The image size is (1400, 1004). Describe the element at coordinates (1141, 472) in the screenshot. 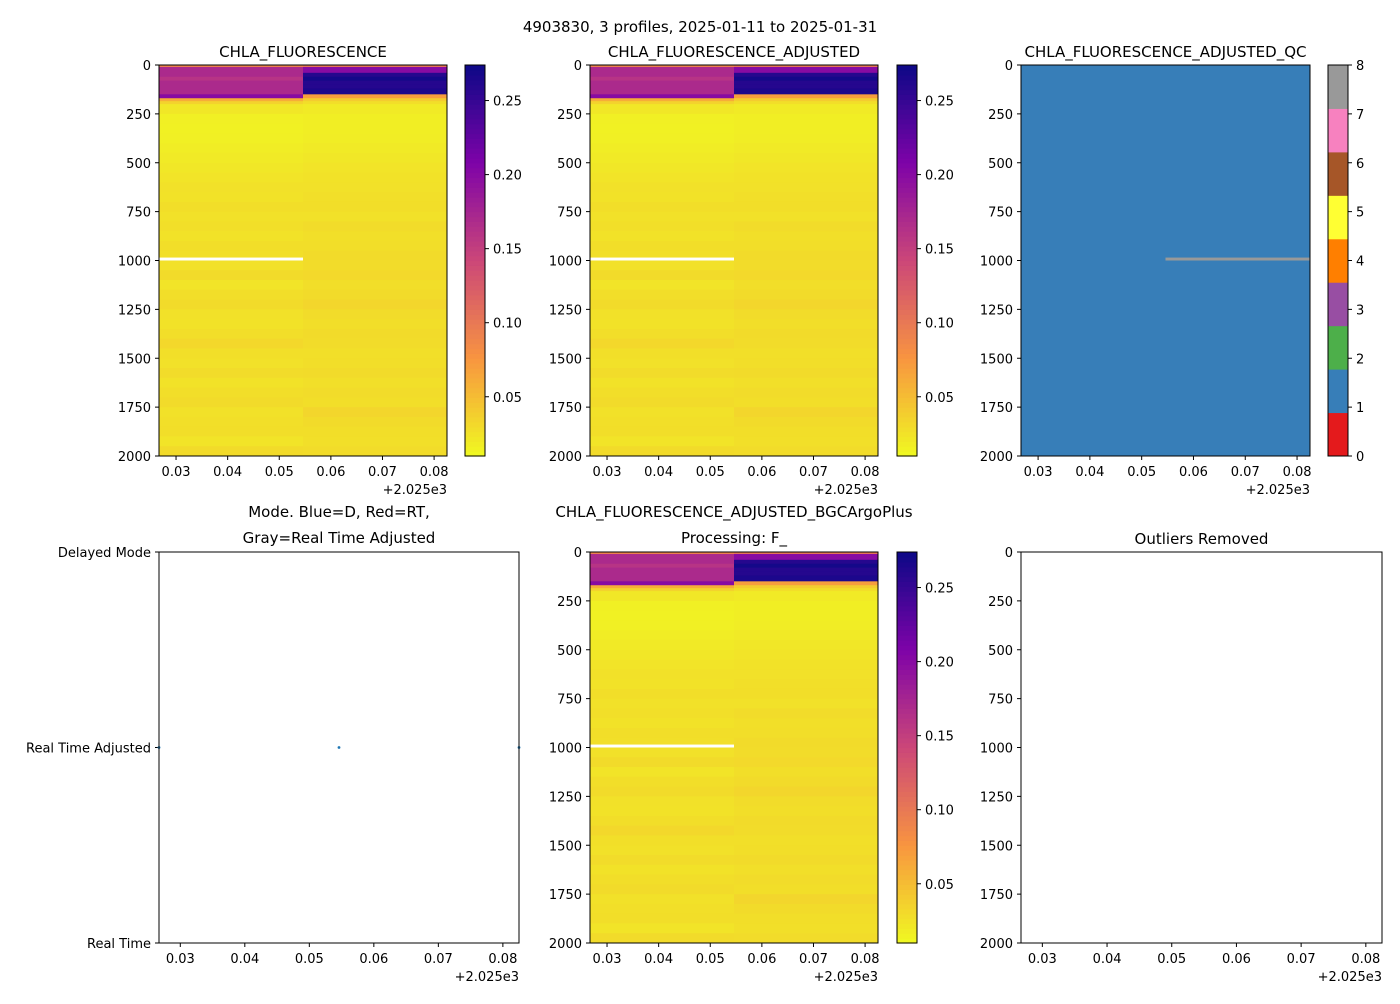

I see `x-tick-label: 0.05` at that location.